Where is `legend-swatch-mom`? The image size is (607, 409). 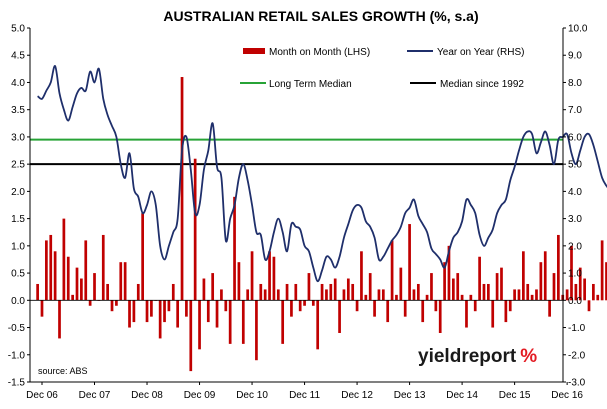 legend-swatch-mom is located at coordinates (254, 51).